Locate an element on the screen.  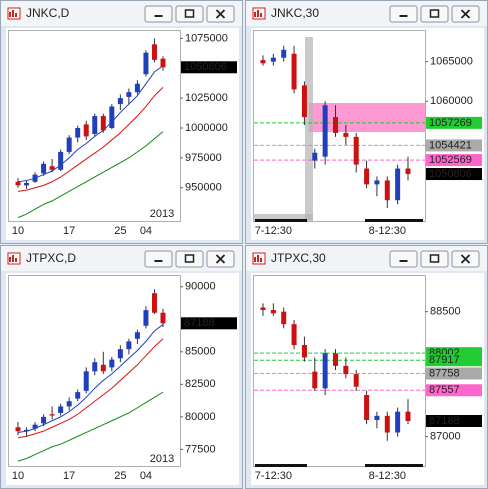
y-tick-label: 1075000 is located at coordinates (206, 38).